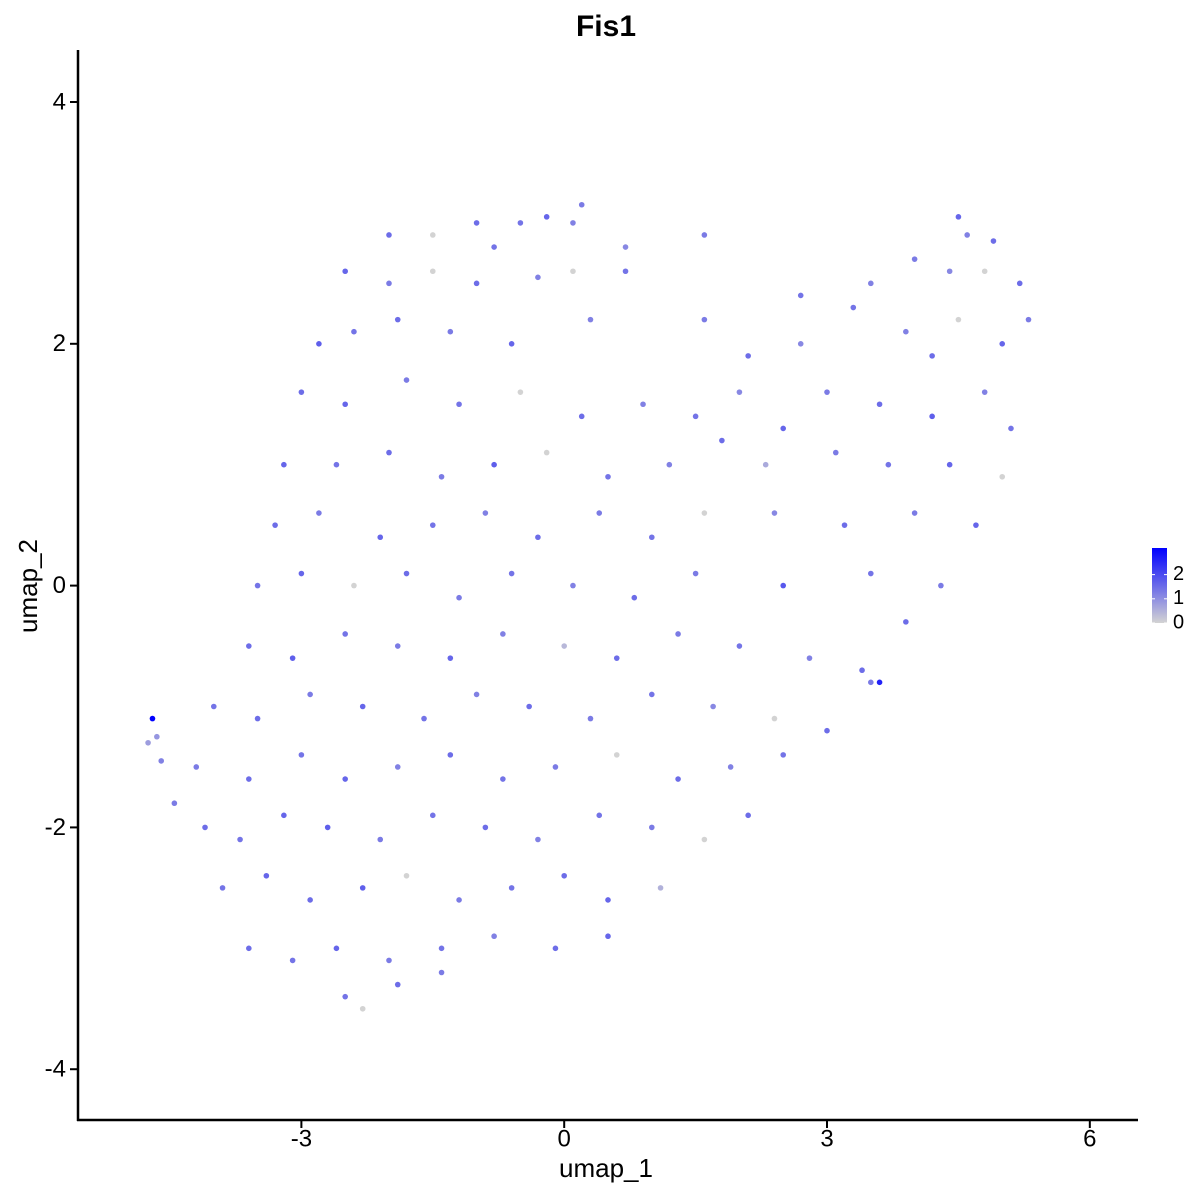  I want to click on y-tick-label: -4, so click(55, 1069).